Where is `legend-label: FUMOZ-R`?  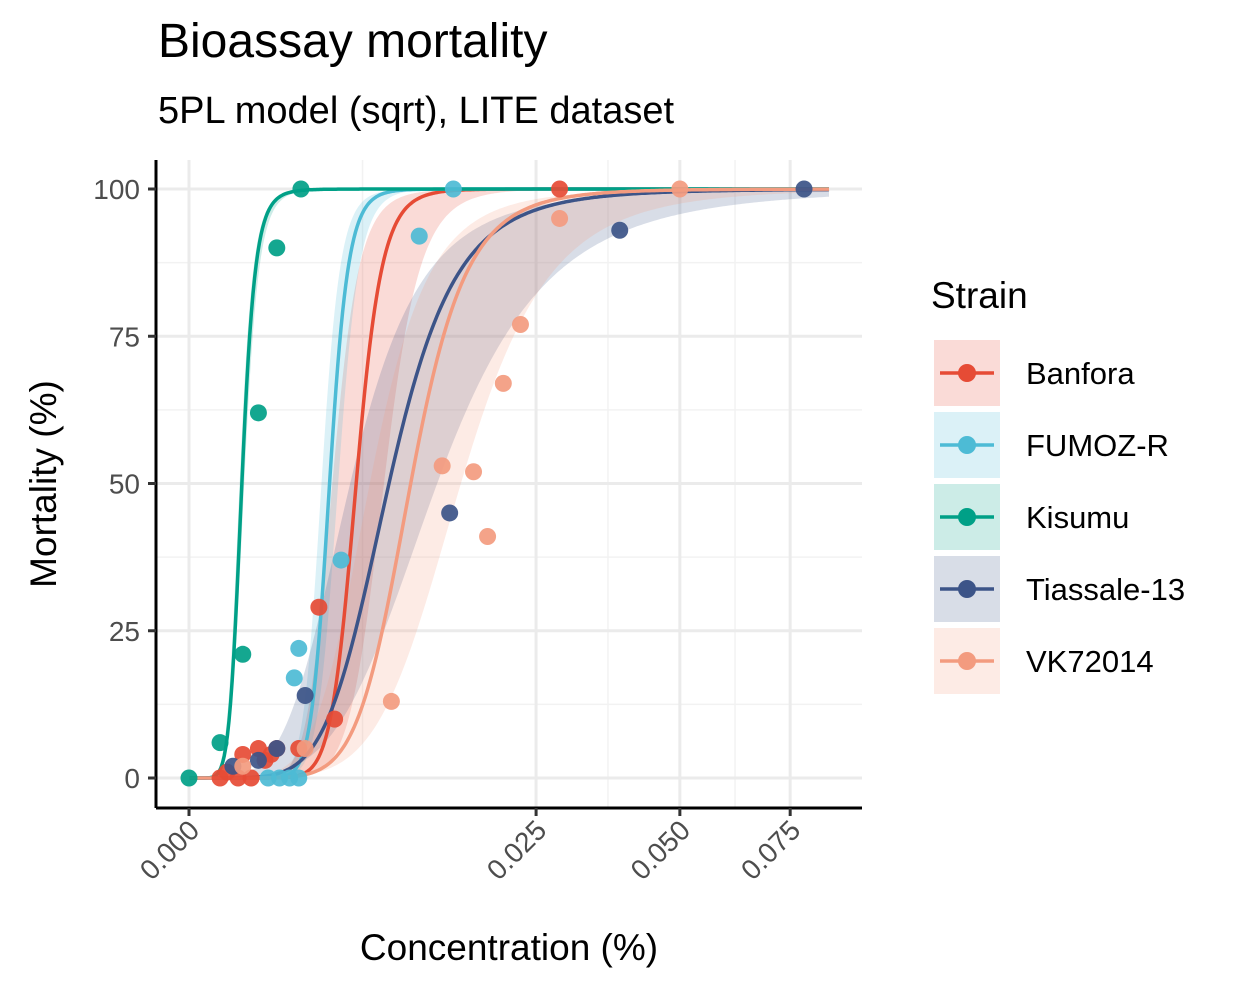
legend-label: FUMOZ-R is located at coordinates (1097, 445).